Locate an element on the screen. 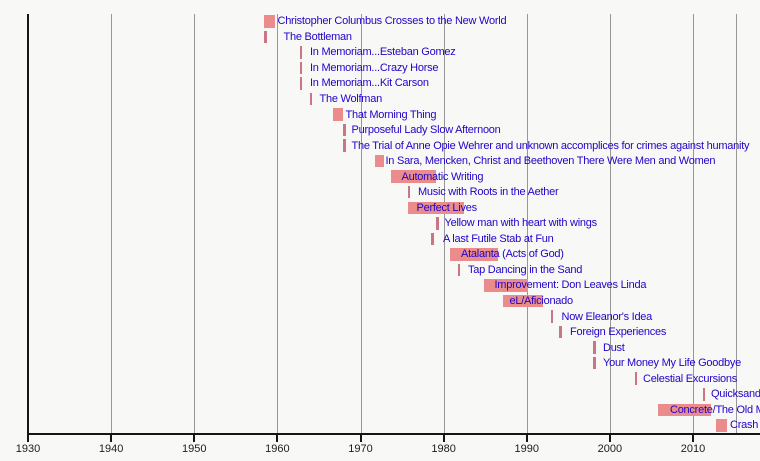 This screenshot has width=760, height=461. x-axis-line is located at coordinates (393, 433).